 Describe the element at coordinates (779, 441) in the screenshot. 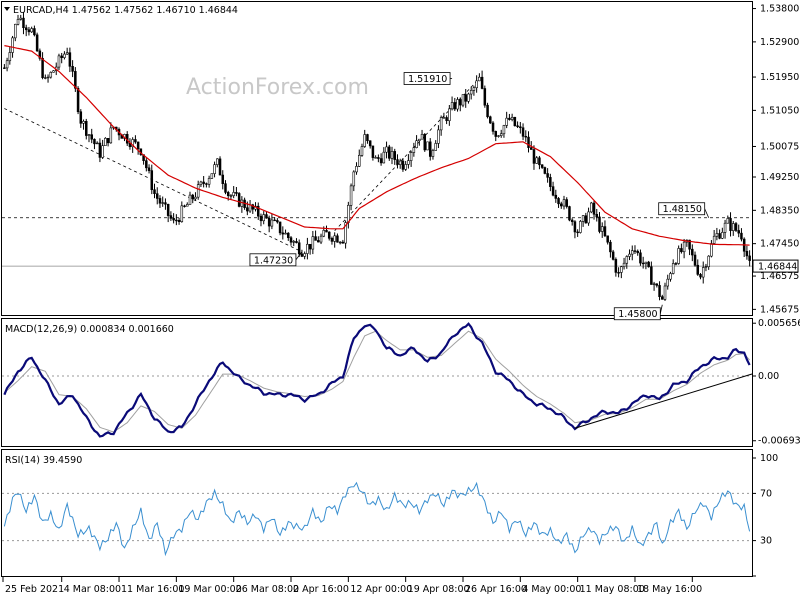

I see `macd-tick-label: -0.006937` at that location.